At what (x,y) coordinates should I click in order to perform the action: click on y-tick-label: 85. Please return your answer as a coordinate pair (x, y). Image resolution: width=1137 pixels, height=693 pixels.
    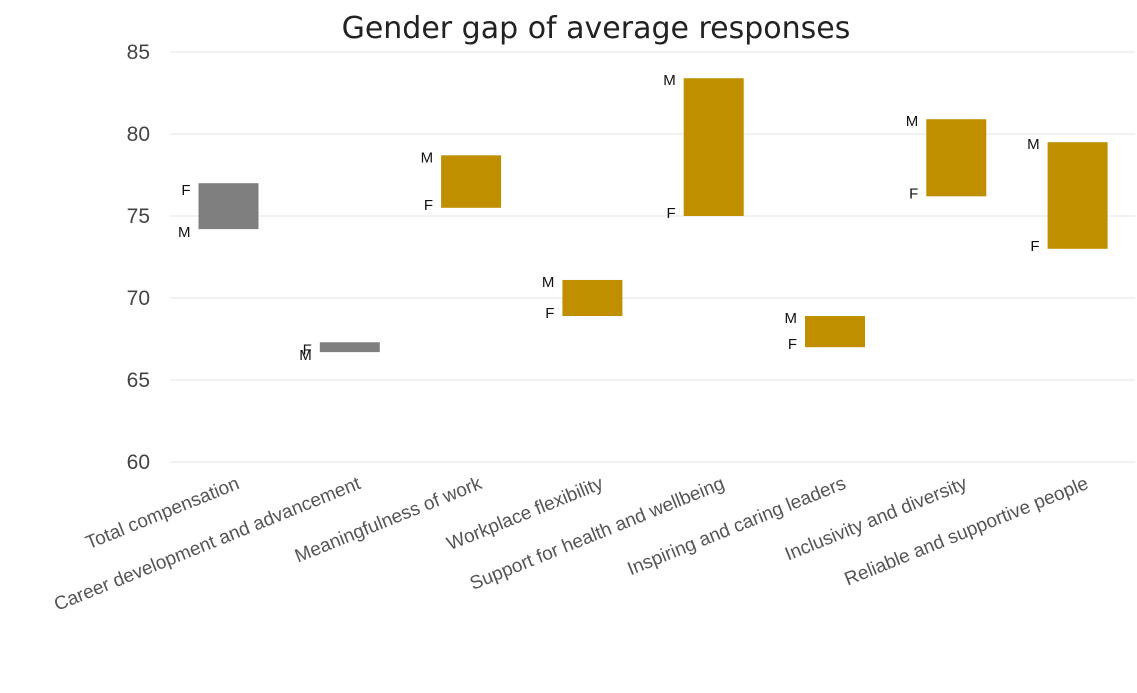
    Looking at the image, I should click on (138, 52).